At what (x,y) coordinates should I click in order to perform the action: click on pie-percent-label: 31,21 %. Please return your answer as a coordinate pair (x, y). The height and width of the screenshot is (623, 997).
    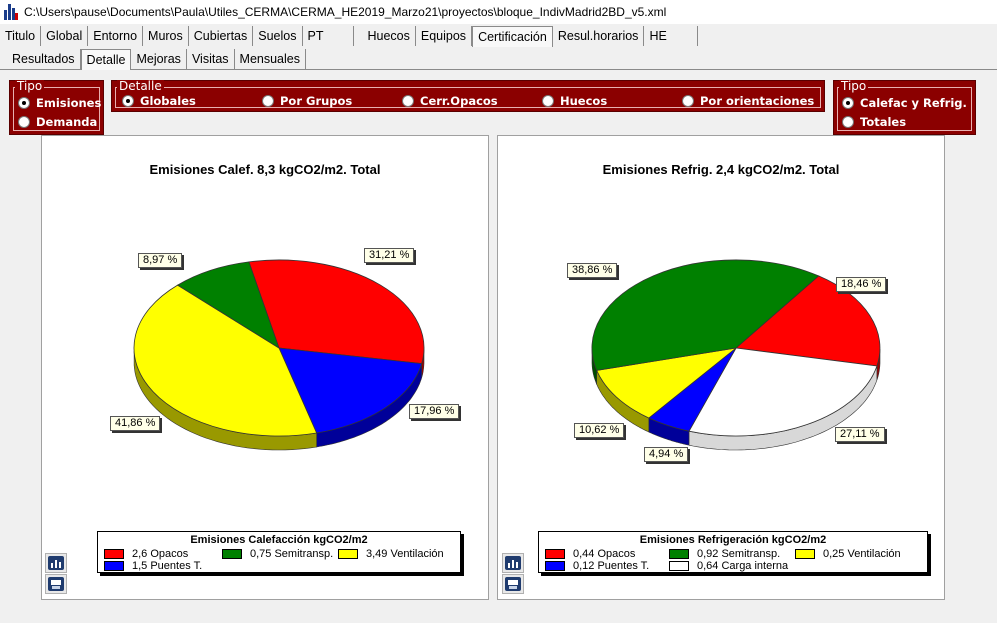
    Looking at the image, I should click on (389, 255).